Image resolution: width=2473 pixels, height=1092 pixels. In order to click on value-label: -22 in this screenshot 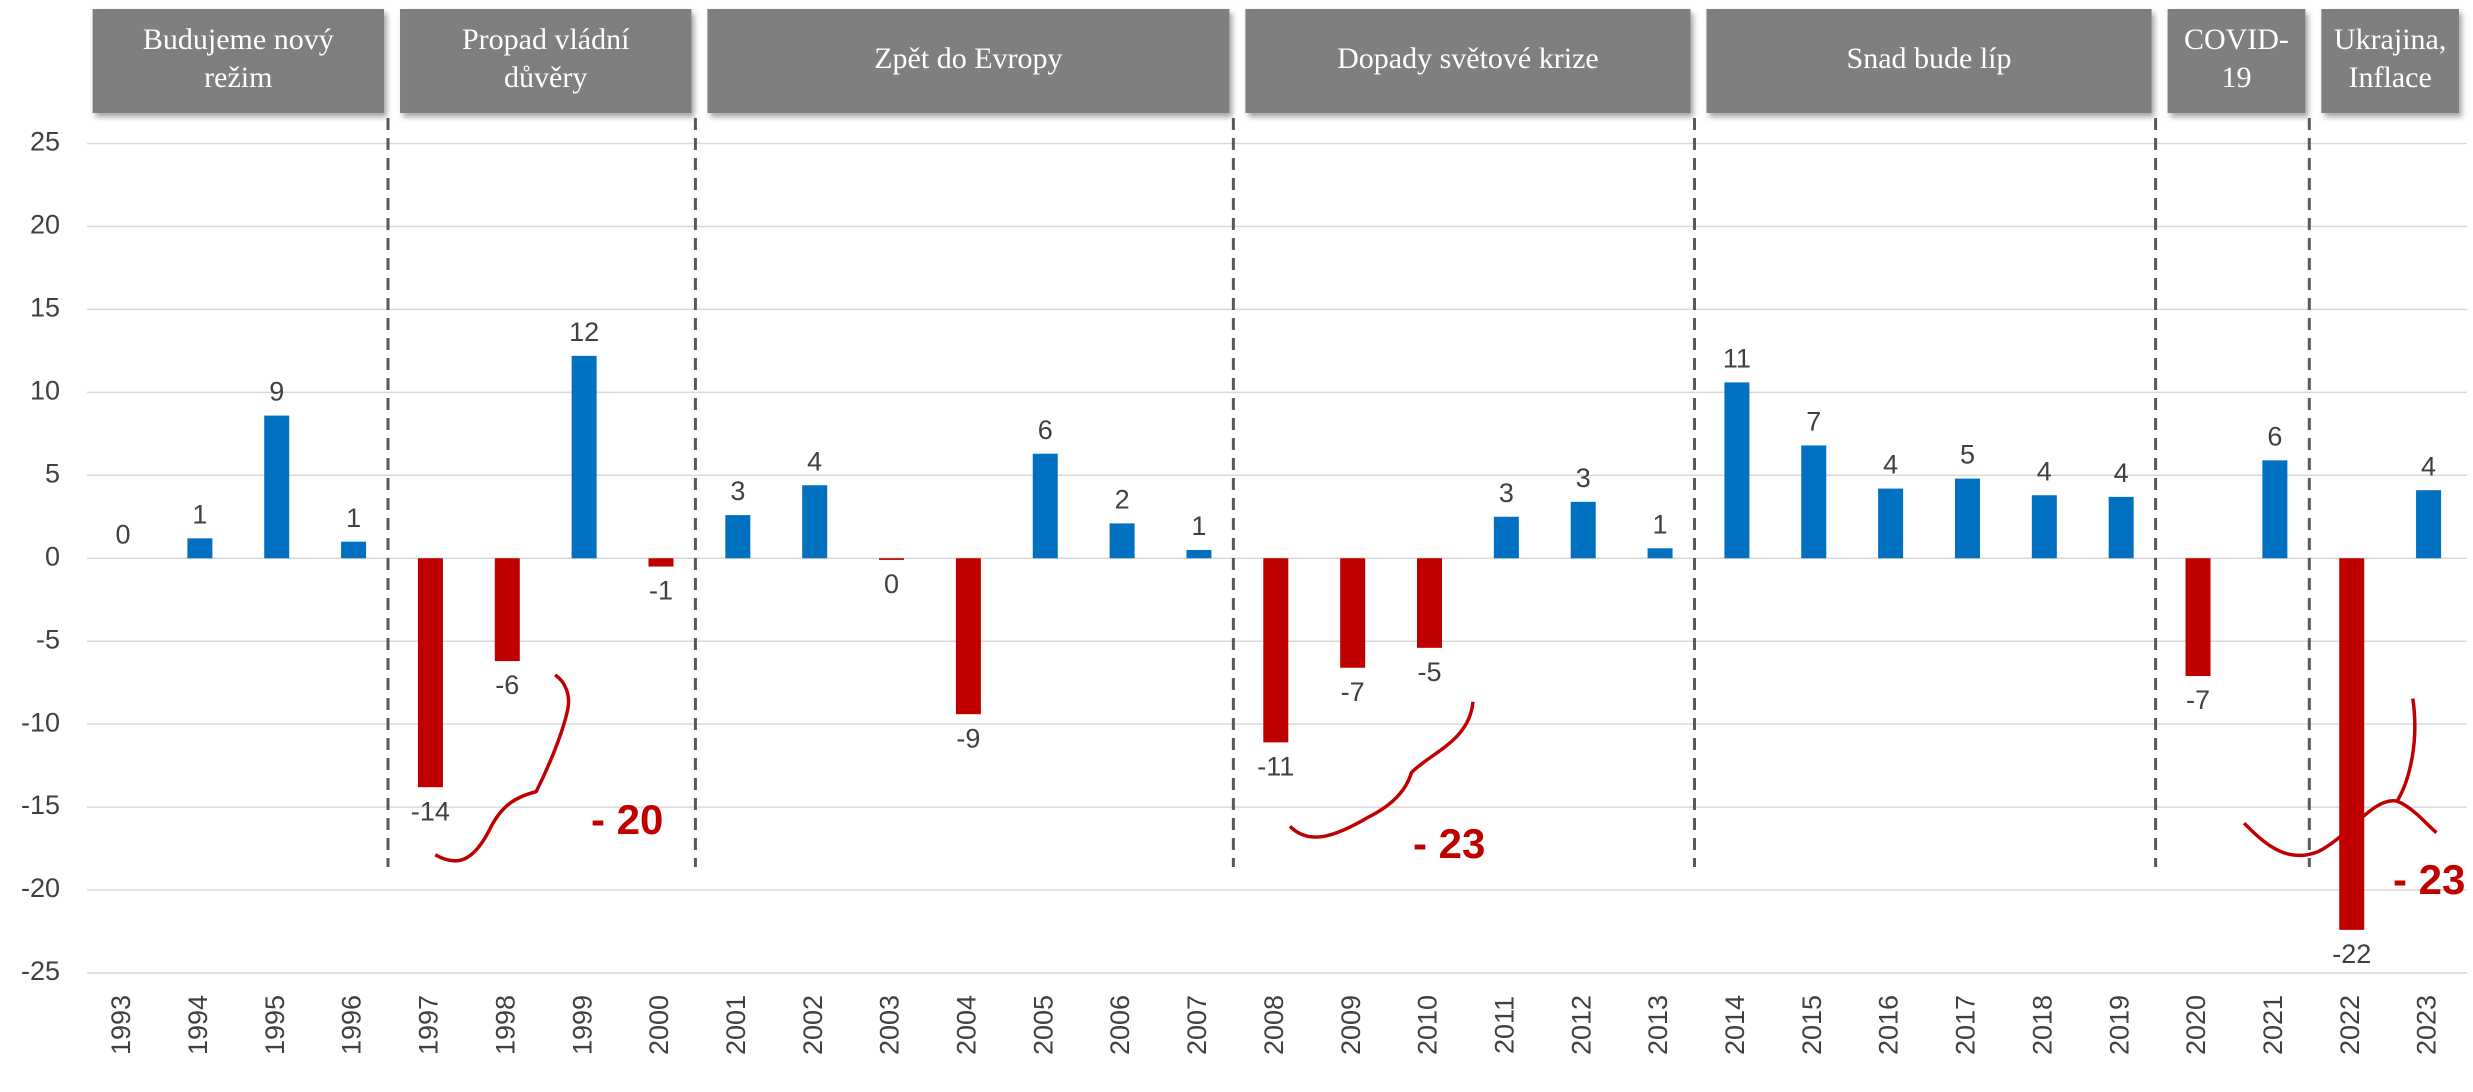, I will do `click(2351, 954)`.